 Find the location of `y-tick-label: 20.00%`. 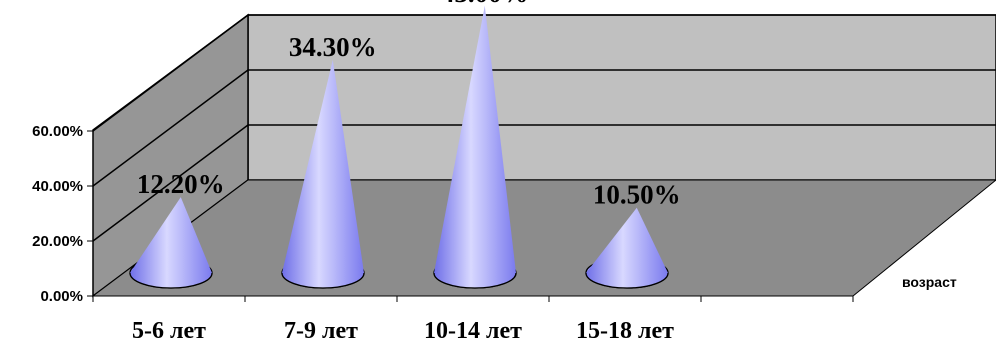

y-tick-label: 20.00% is located at coordinates (57, 241).